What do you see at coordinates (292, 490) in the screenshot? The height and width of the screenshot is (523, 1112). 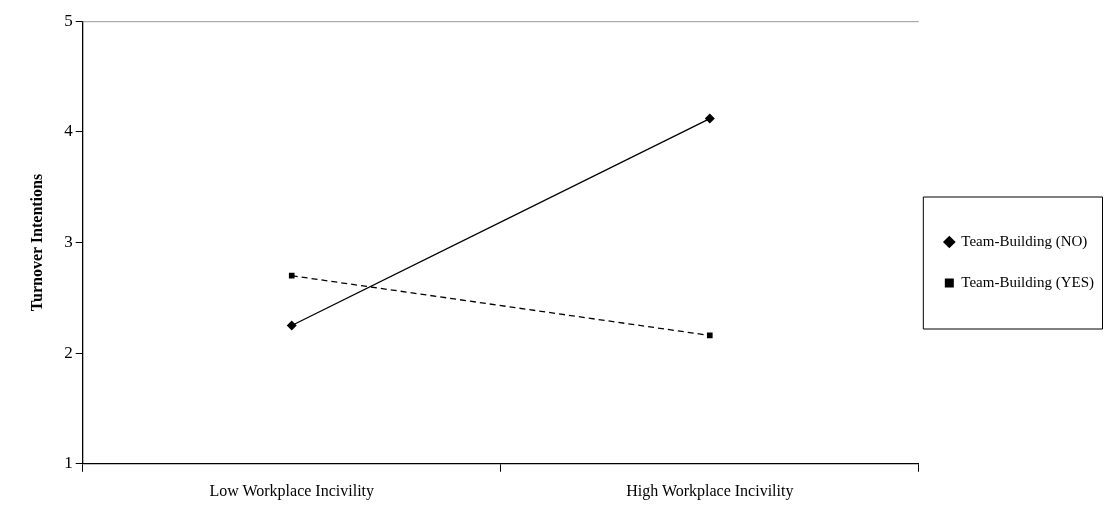 I see `x-tick-label: Low Workplace Incivility` at bounding box center [292, 490].